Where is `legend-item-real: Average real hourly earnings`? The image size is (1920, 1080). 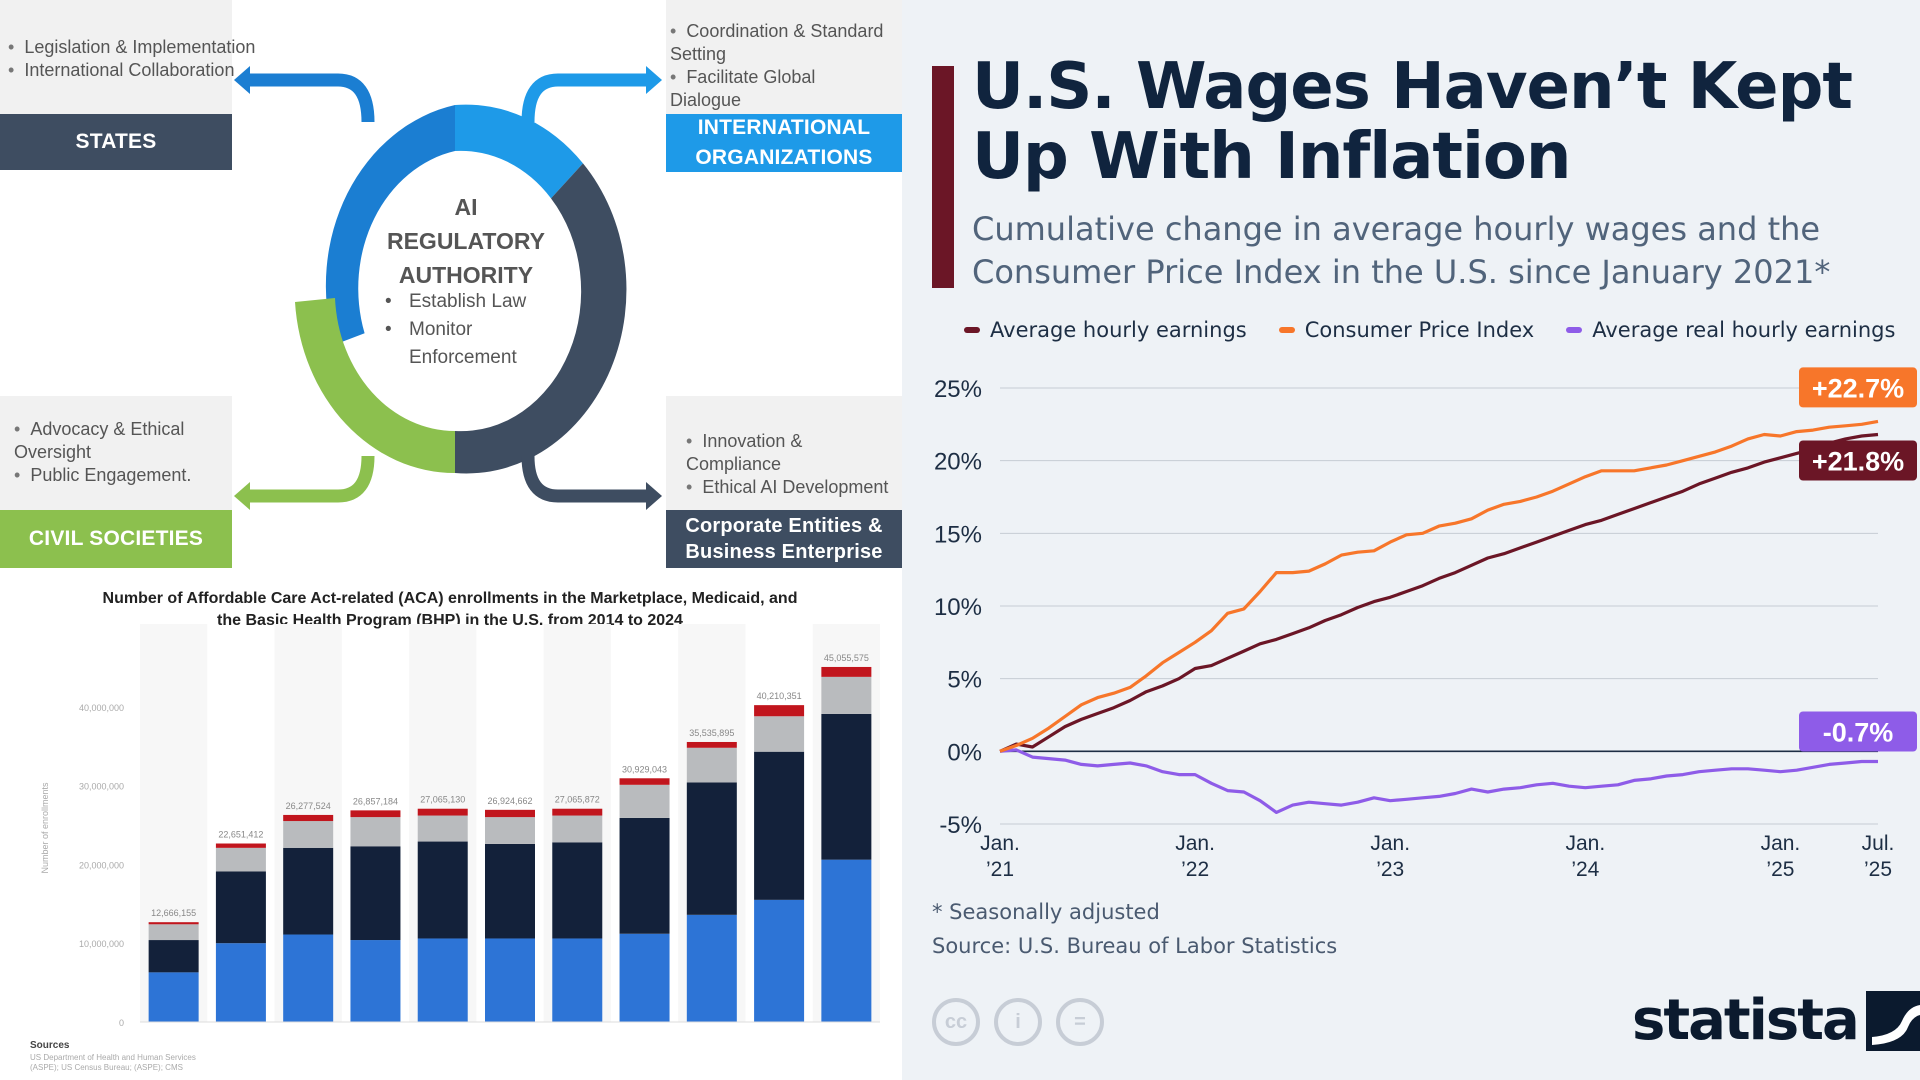 legend-item-real: Average real hourly earnings is located at coordinates (1730, 330).